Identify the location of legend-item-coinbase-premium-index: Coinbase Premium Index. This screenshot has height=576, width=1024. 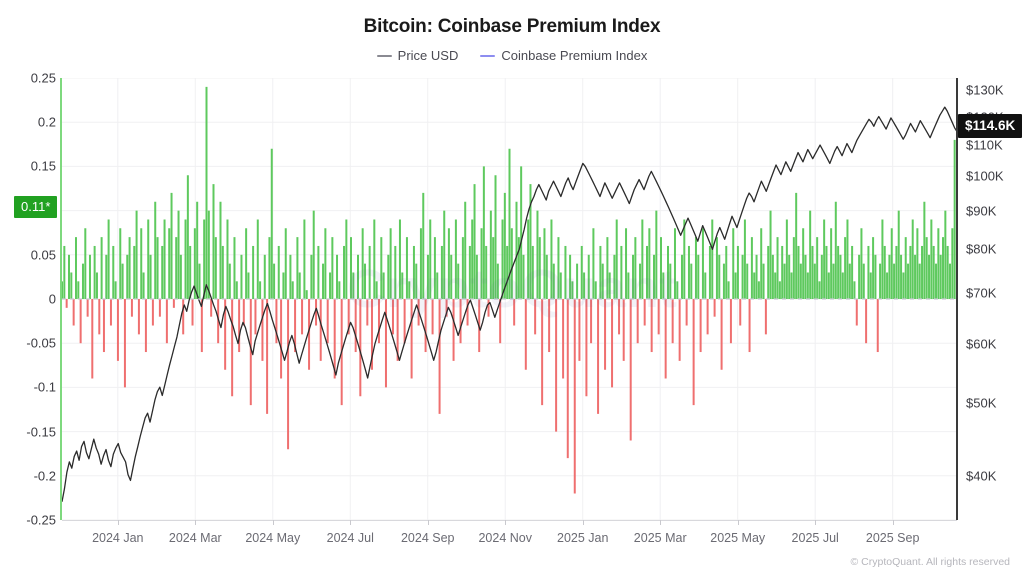
(563, 55).